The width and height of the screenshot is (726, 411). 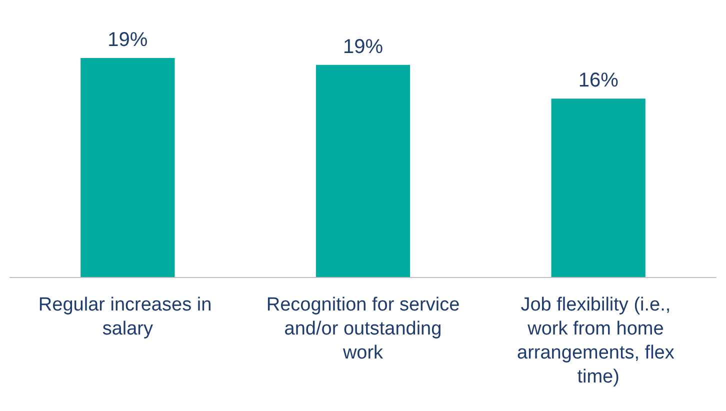 What do you see at coordinates (598, 81) in the screenshot?
I see `data-label: 16%` at bounding box center [598, 81].